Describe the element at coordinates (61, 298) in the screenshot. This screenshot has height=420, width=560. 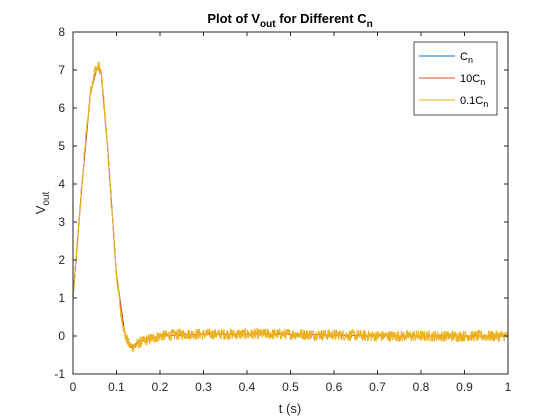
I see `y-tick-label: 1` at that location.